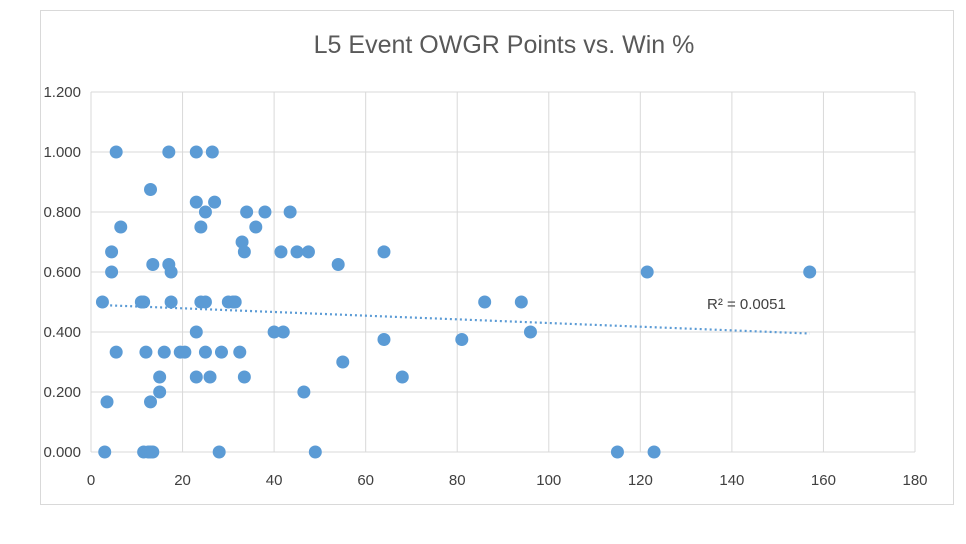 The image size is (966, 544). What do you see at coordinates (548, 480) in the screenshot?
I see `x-tick-label: 100` at bounding box center [548, 480].